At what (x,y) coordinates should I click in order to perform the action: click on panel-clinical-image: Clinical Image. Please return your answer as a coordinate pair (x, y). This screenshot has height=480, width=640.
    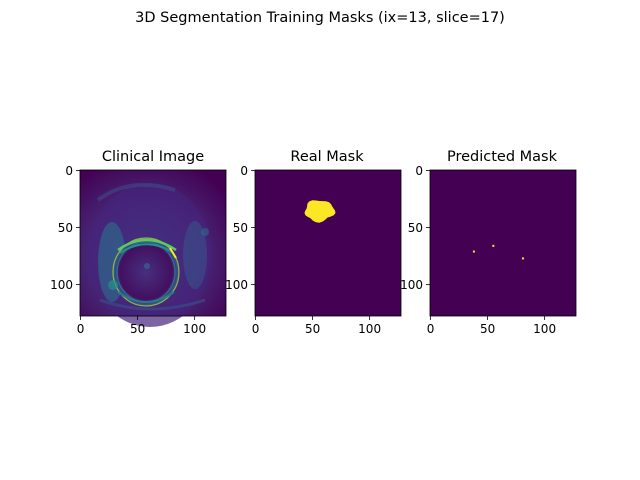
    Looking at the image, I should click on (153, 238).